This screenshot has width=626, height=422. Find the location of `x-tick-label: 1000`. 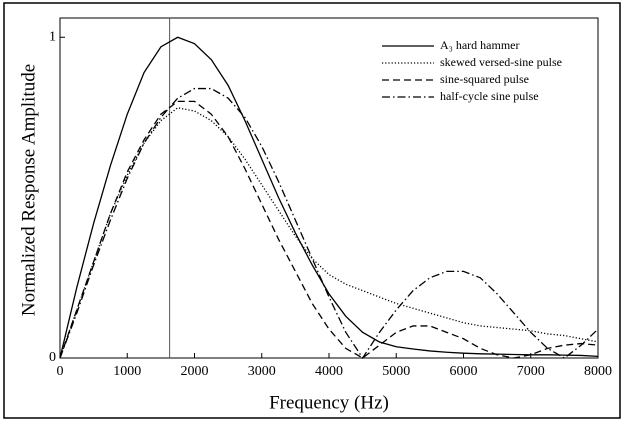

x-tick-label: 1000 is located at coordinates (127, 371).